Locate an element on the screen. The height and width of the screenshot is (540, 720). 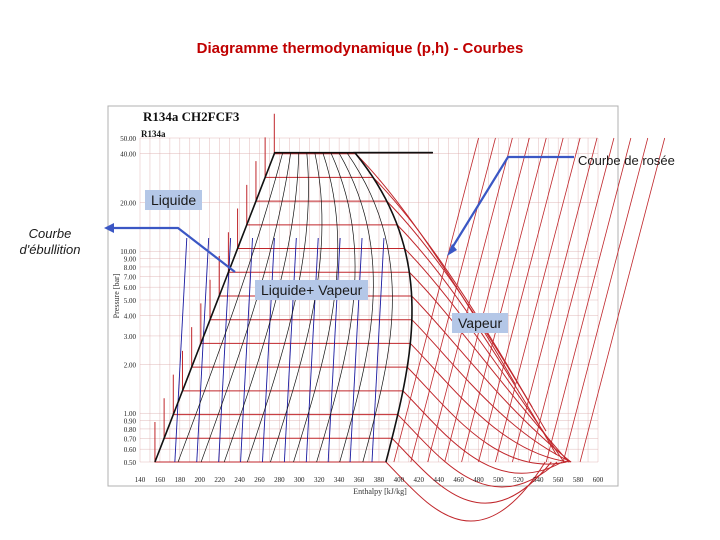
y-tick-label: 3.00 is located at coordinates (130, 337).